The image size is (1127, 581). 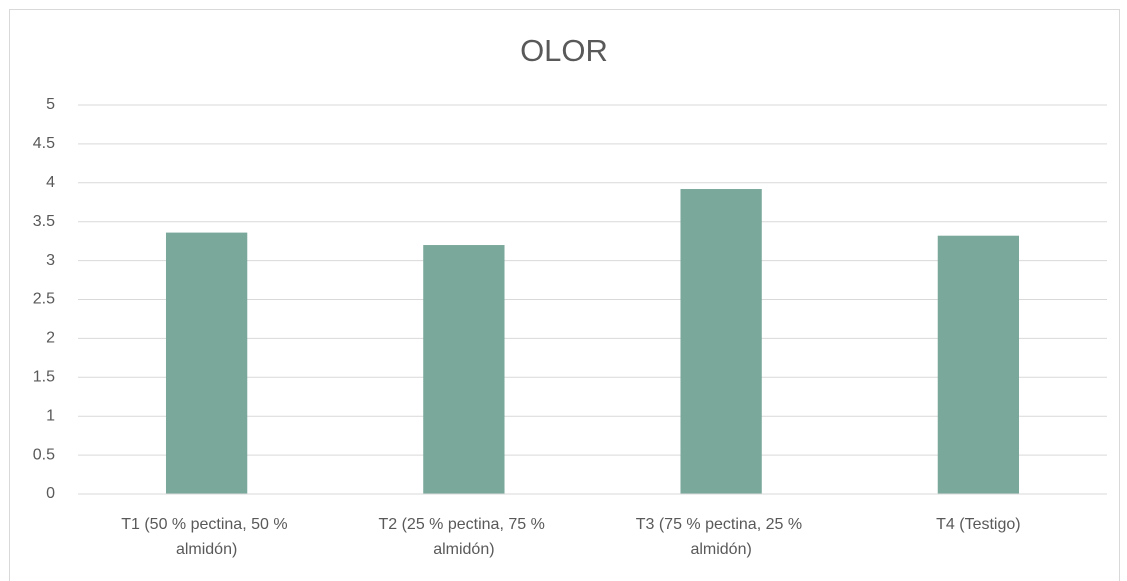 I want to click on y-tick-label: 1.5, so click(x=44, y=377).